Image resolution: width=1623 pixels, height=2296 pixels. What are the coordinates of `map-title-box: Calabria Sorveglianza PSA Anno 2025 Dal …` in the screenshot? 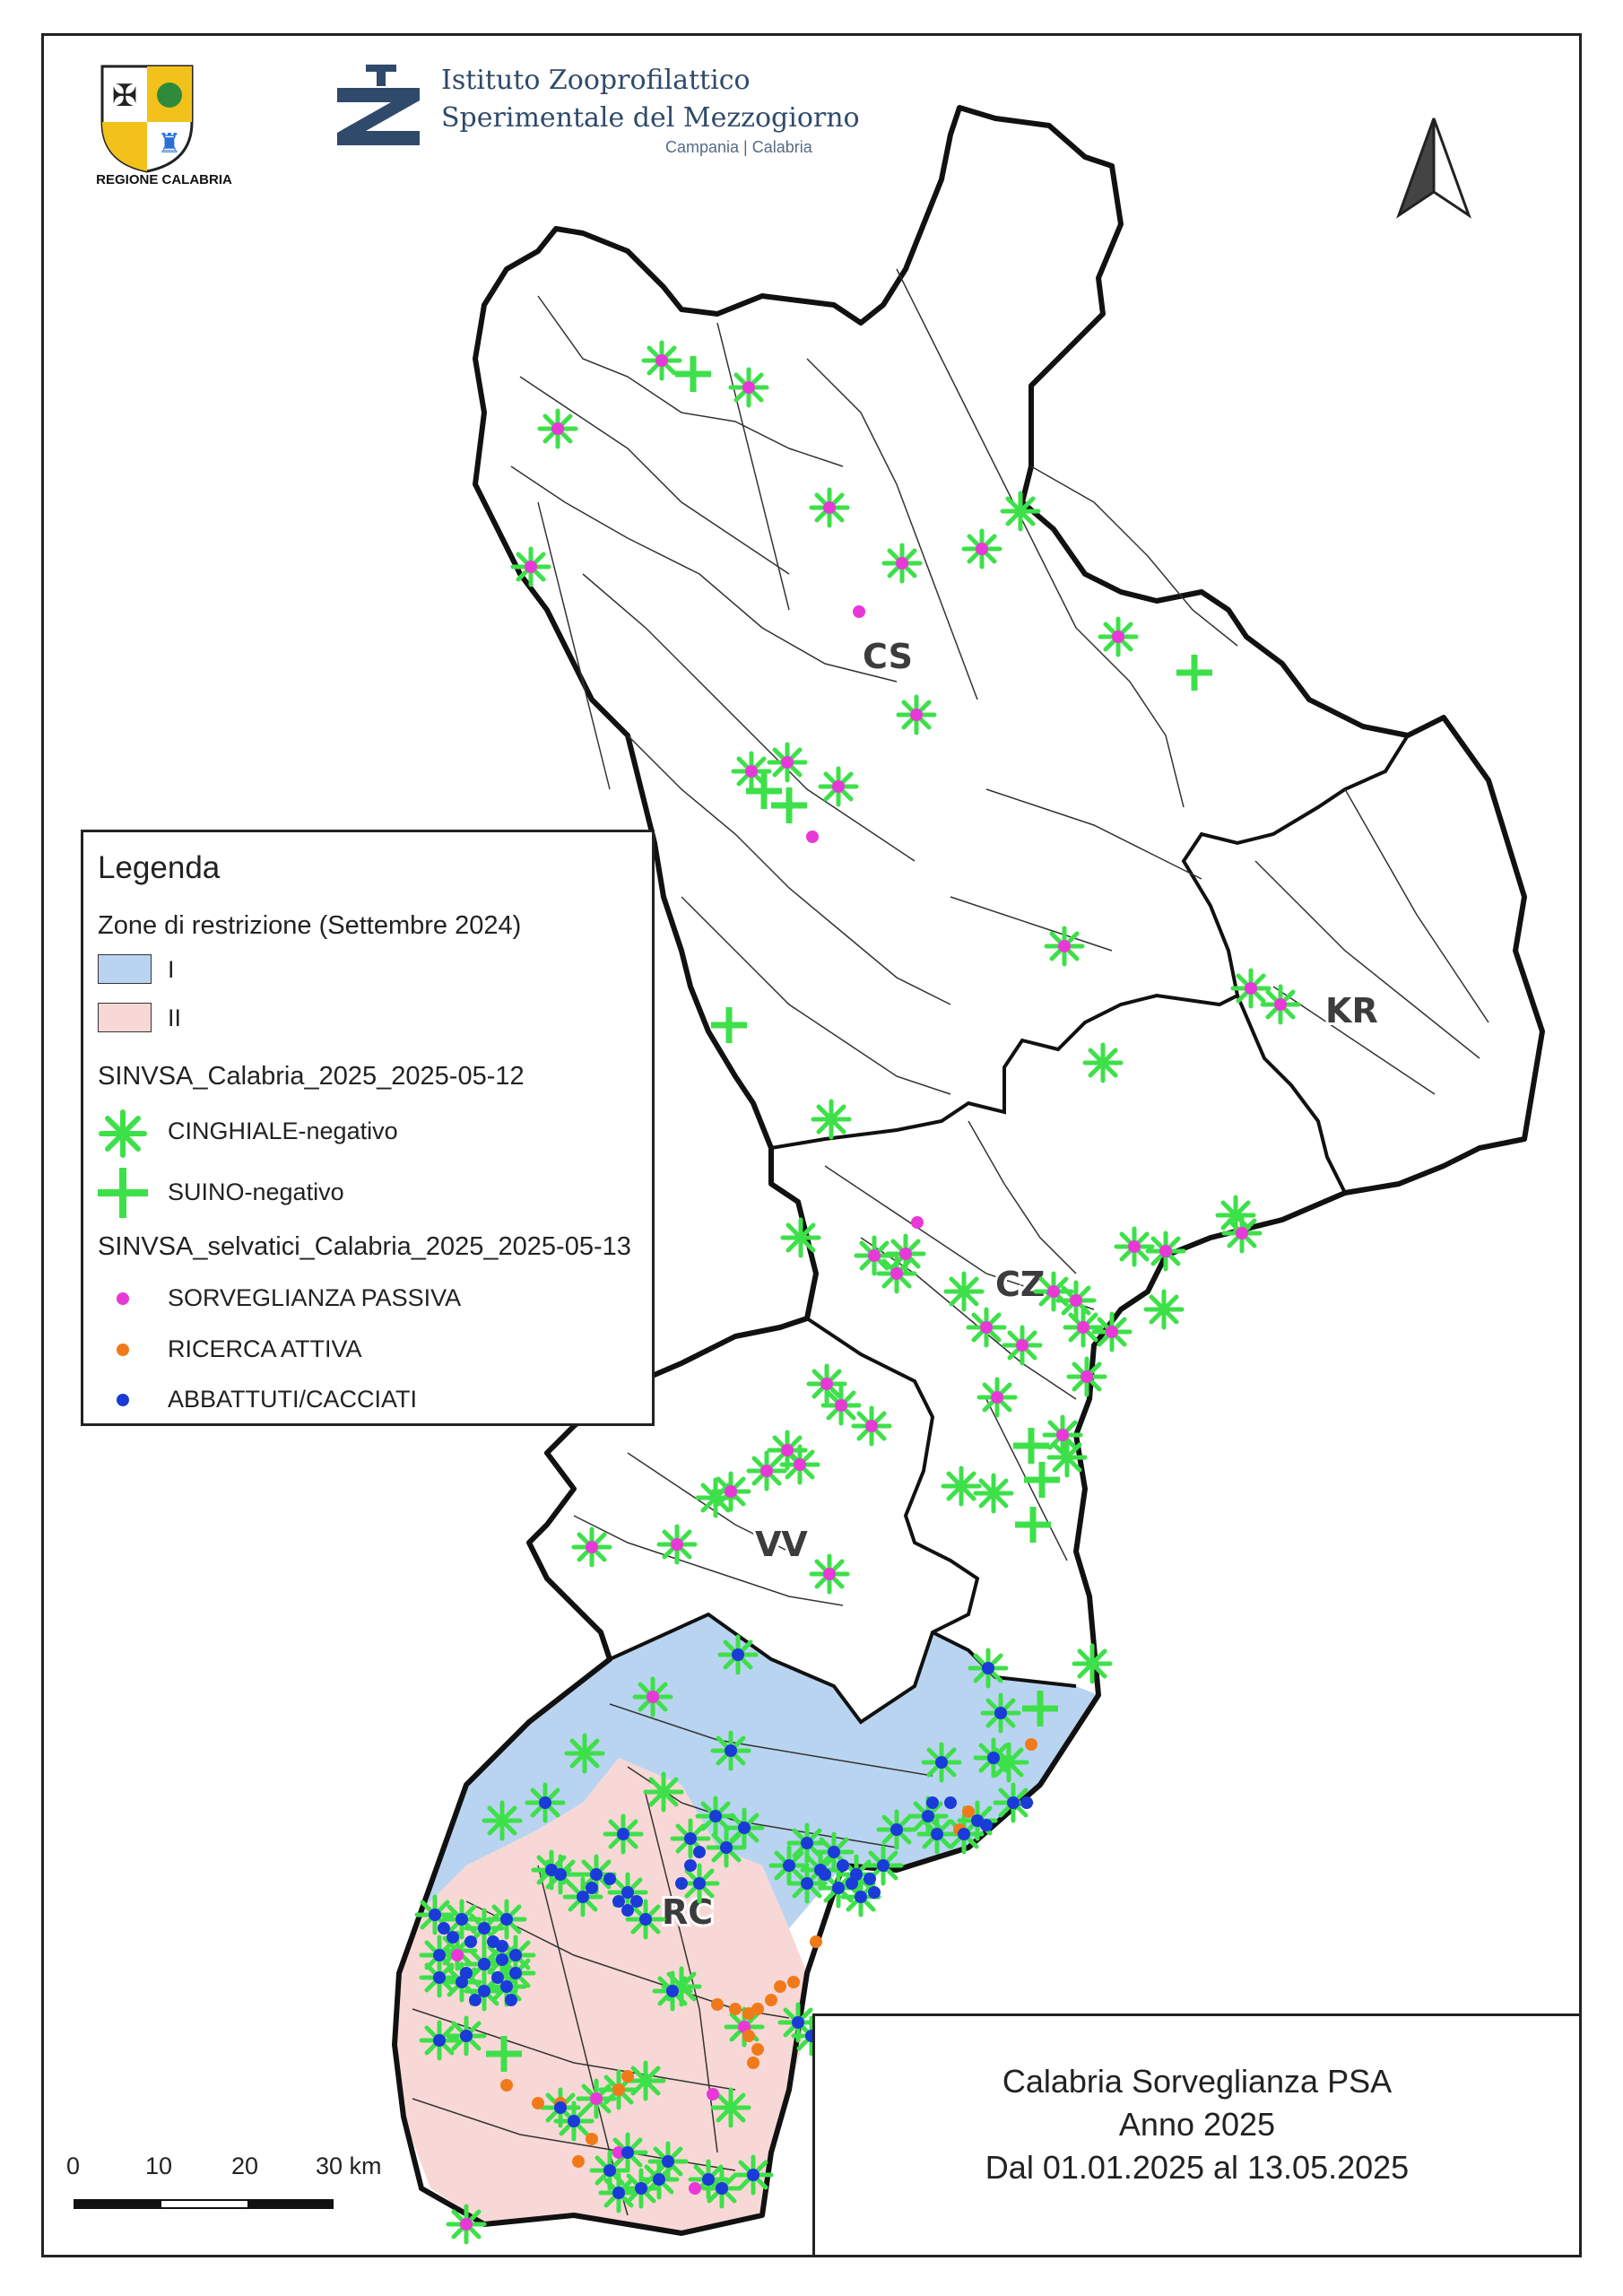 It's located at (1197, 2135).